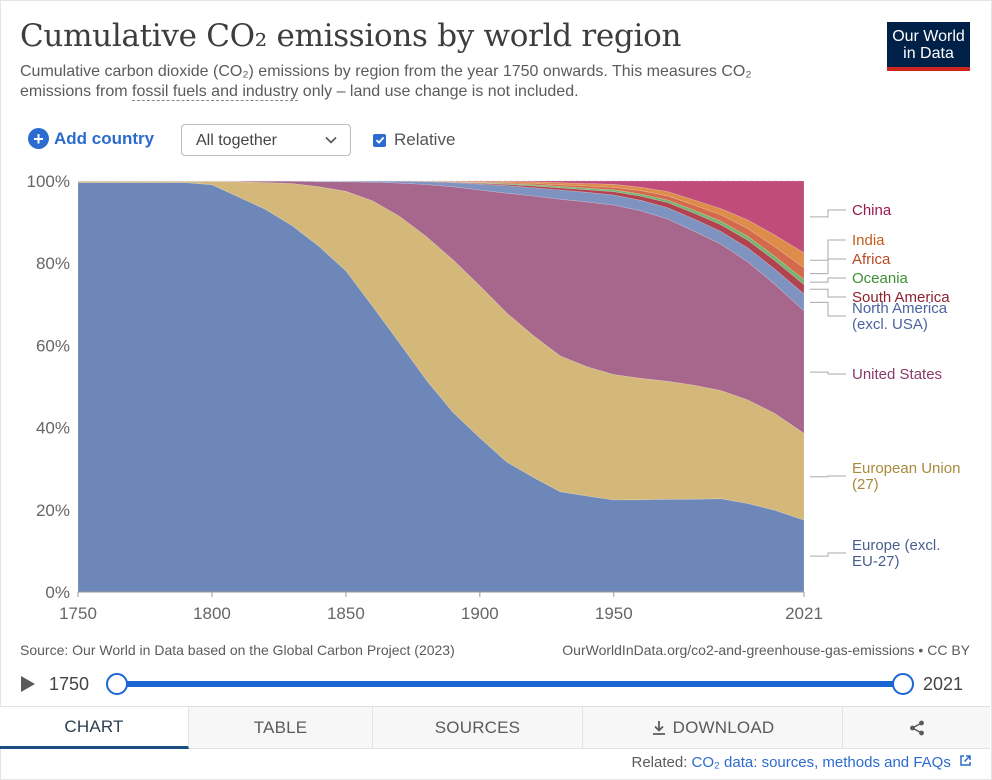  I want to click on tab-download: DOWNLOAD, so click(713, 728).